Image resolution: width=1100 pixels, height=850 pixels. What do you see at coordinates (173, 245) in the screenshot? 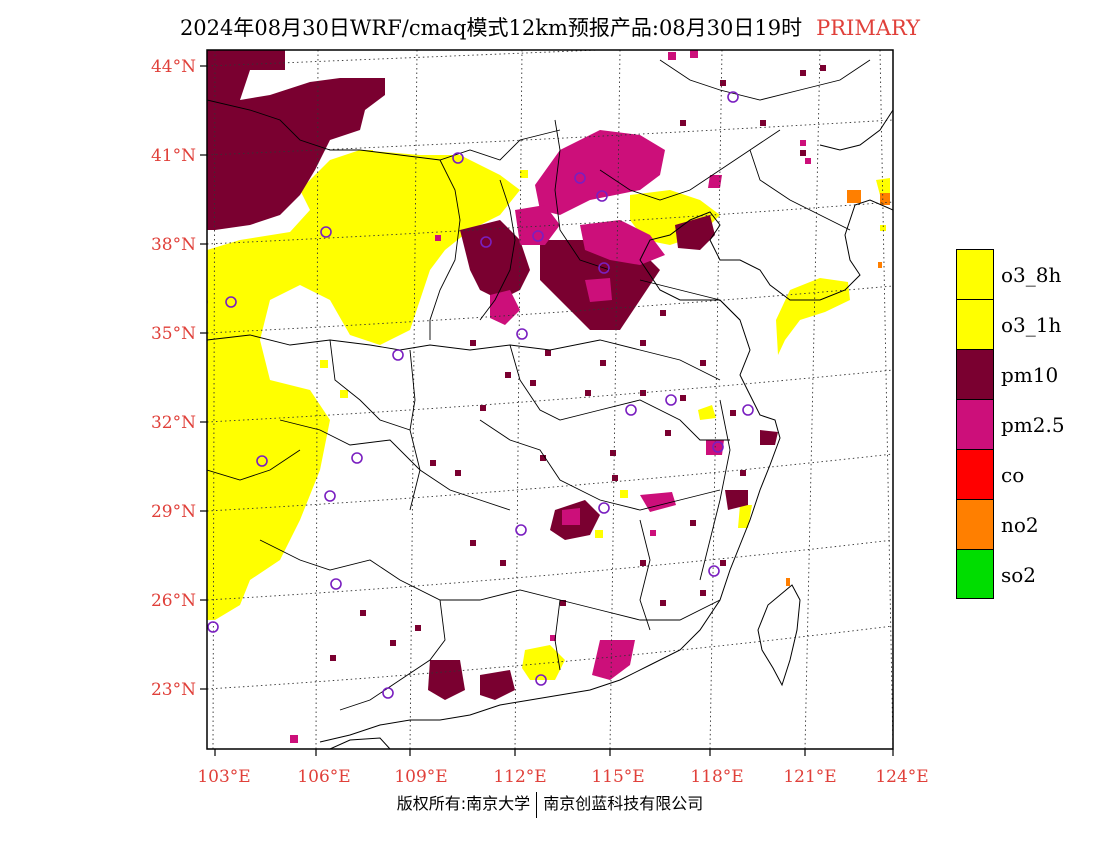
I see `lat-label-38: 38°N` at bounding box center [173, 245].